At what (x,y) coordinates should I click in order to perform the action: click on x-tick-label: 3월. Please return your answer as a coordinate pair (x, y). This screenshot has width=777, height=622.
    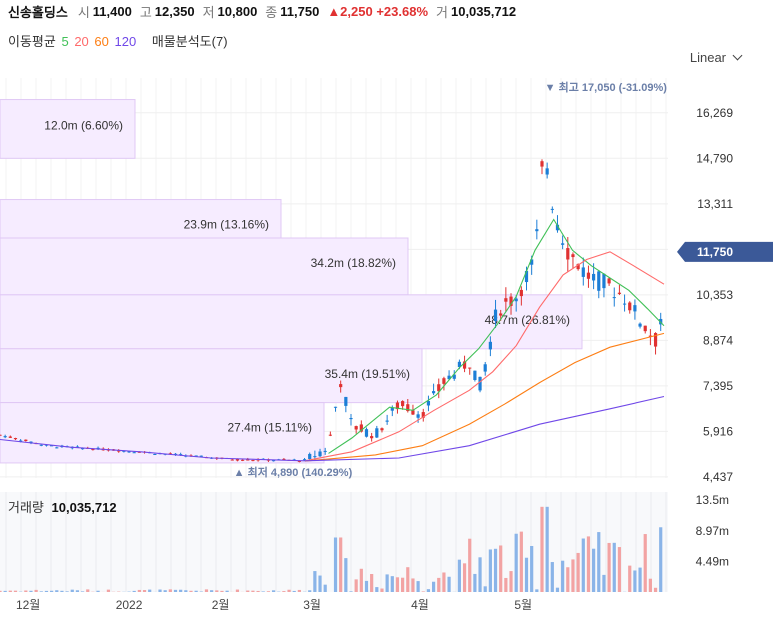
    Looking at the image, I should click on (312, 605).